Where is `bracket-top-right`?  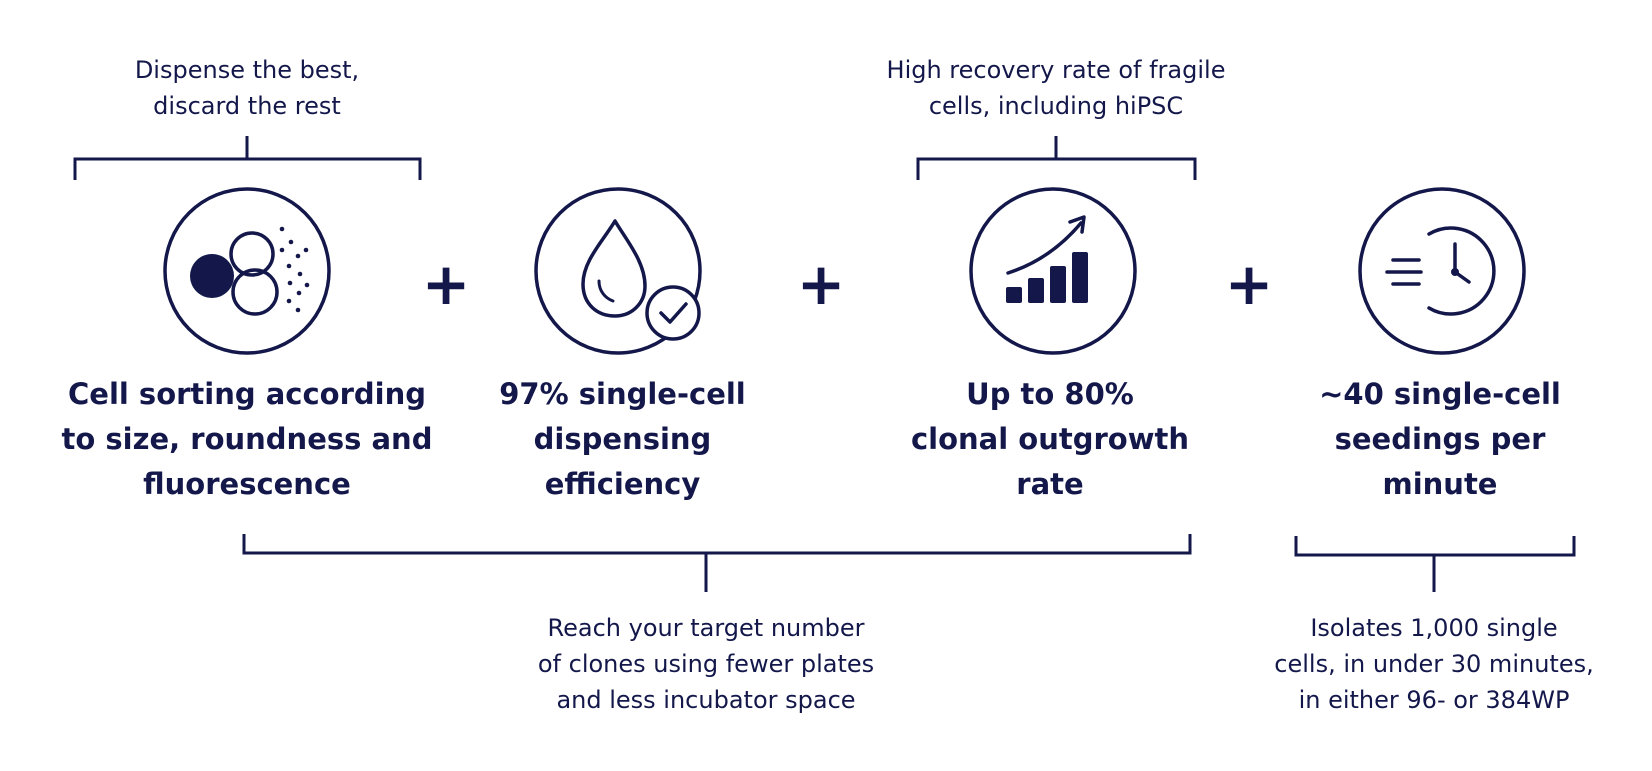
bracket-top-right is located at coordinates (1056, 158).